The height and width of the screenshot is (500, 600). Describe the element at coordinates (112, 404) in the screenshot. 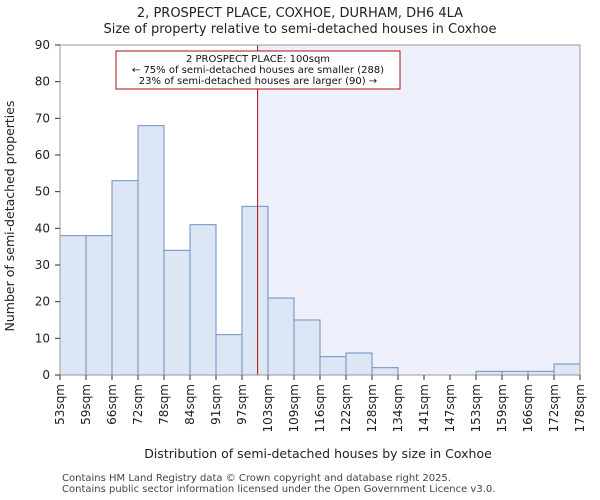

I see `x-tick-label: 66sqm` at that location.